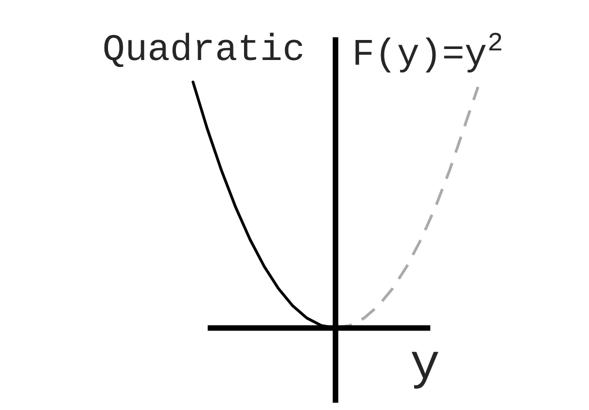 This screenshot has height=410, width=589. Describe the element at coordinates (425, 370) in the screenshot. I see `x-axis-title: y` at that location.